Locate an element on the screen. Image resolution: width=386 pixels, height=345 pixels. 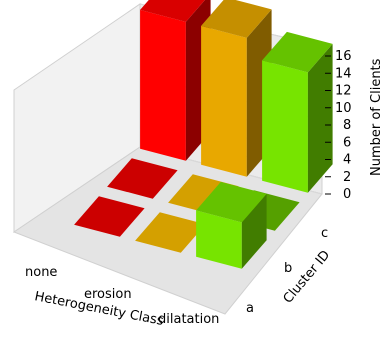
bar-dilatation-a is located at coordinates (231, 225).